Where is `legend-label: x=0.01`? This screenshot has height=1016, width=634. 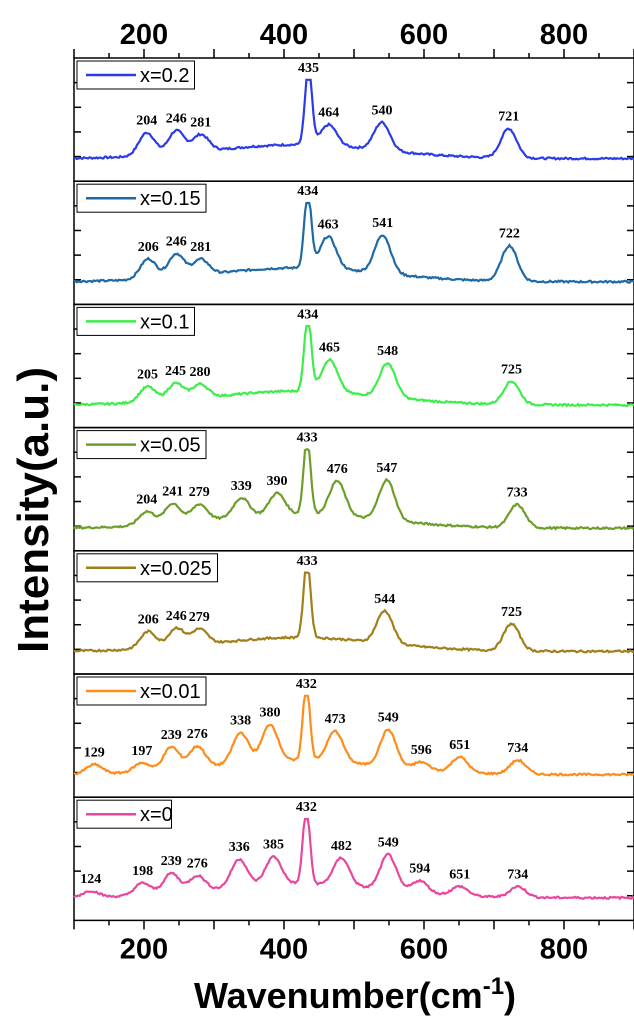
legend-label: x=0.01 is located at coordinates (170, 692).